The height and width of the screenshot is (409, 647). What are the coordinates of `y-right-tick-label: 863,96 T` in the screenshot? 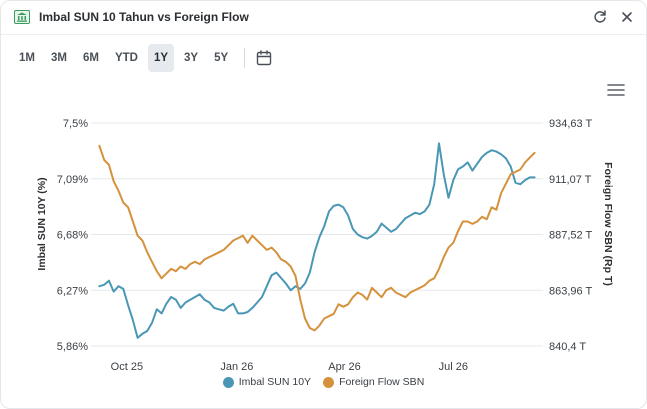 It's located at (571, 291).